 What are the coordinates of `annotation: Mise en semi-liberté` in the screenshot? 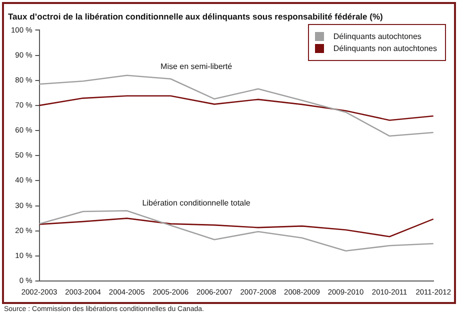 It's located at (196, 67).